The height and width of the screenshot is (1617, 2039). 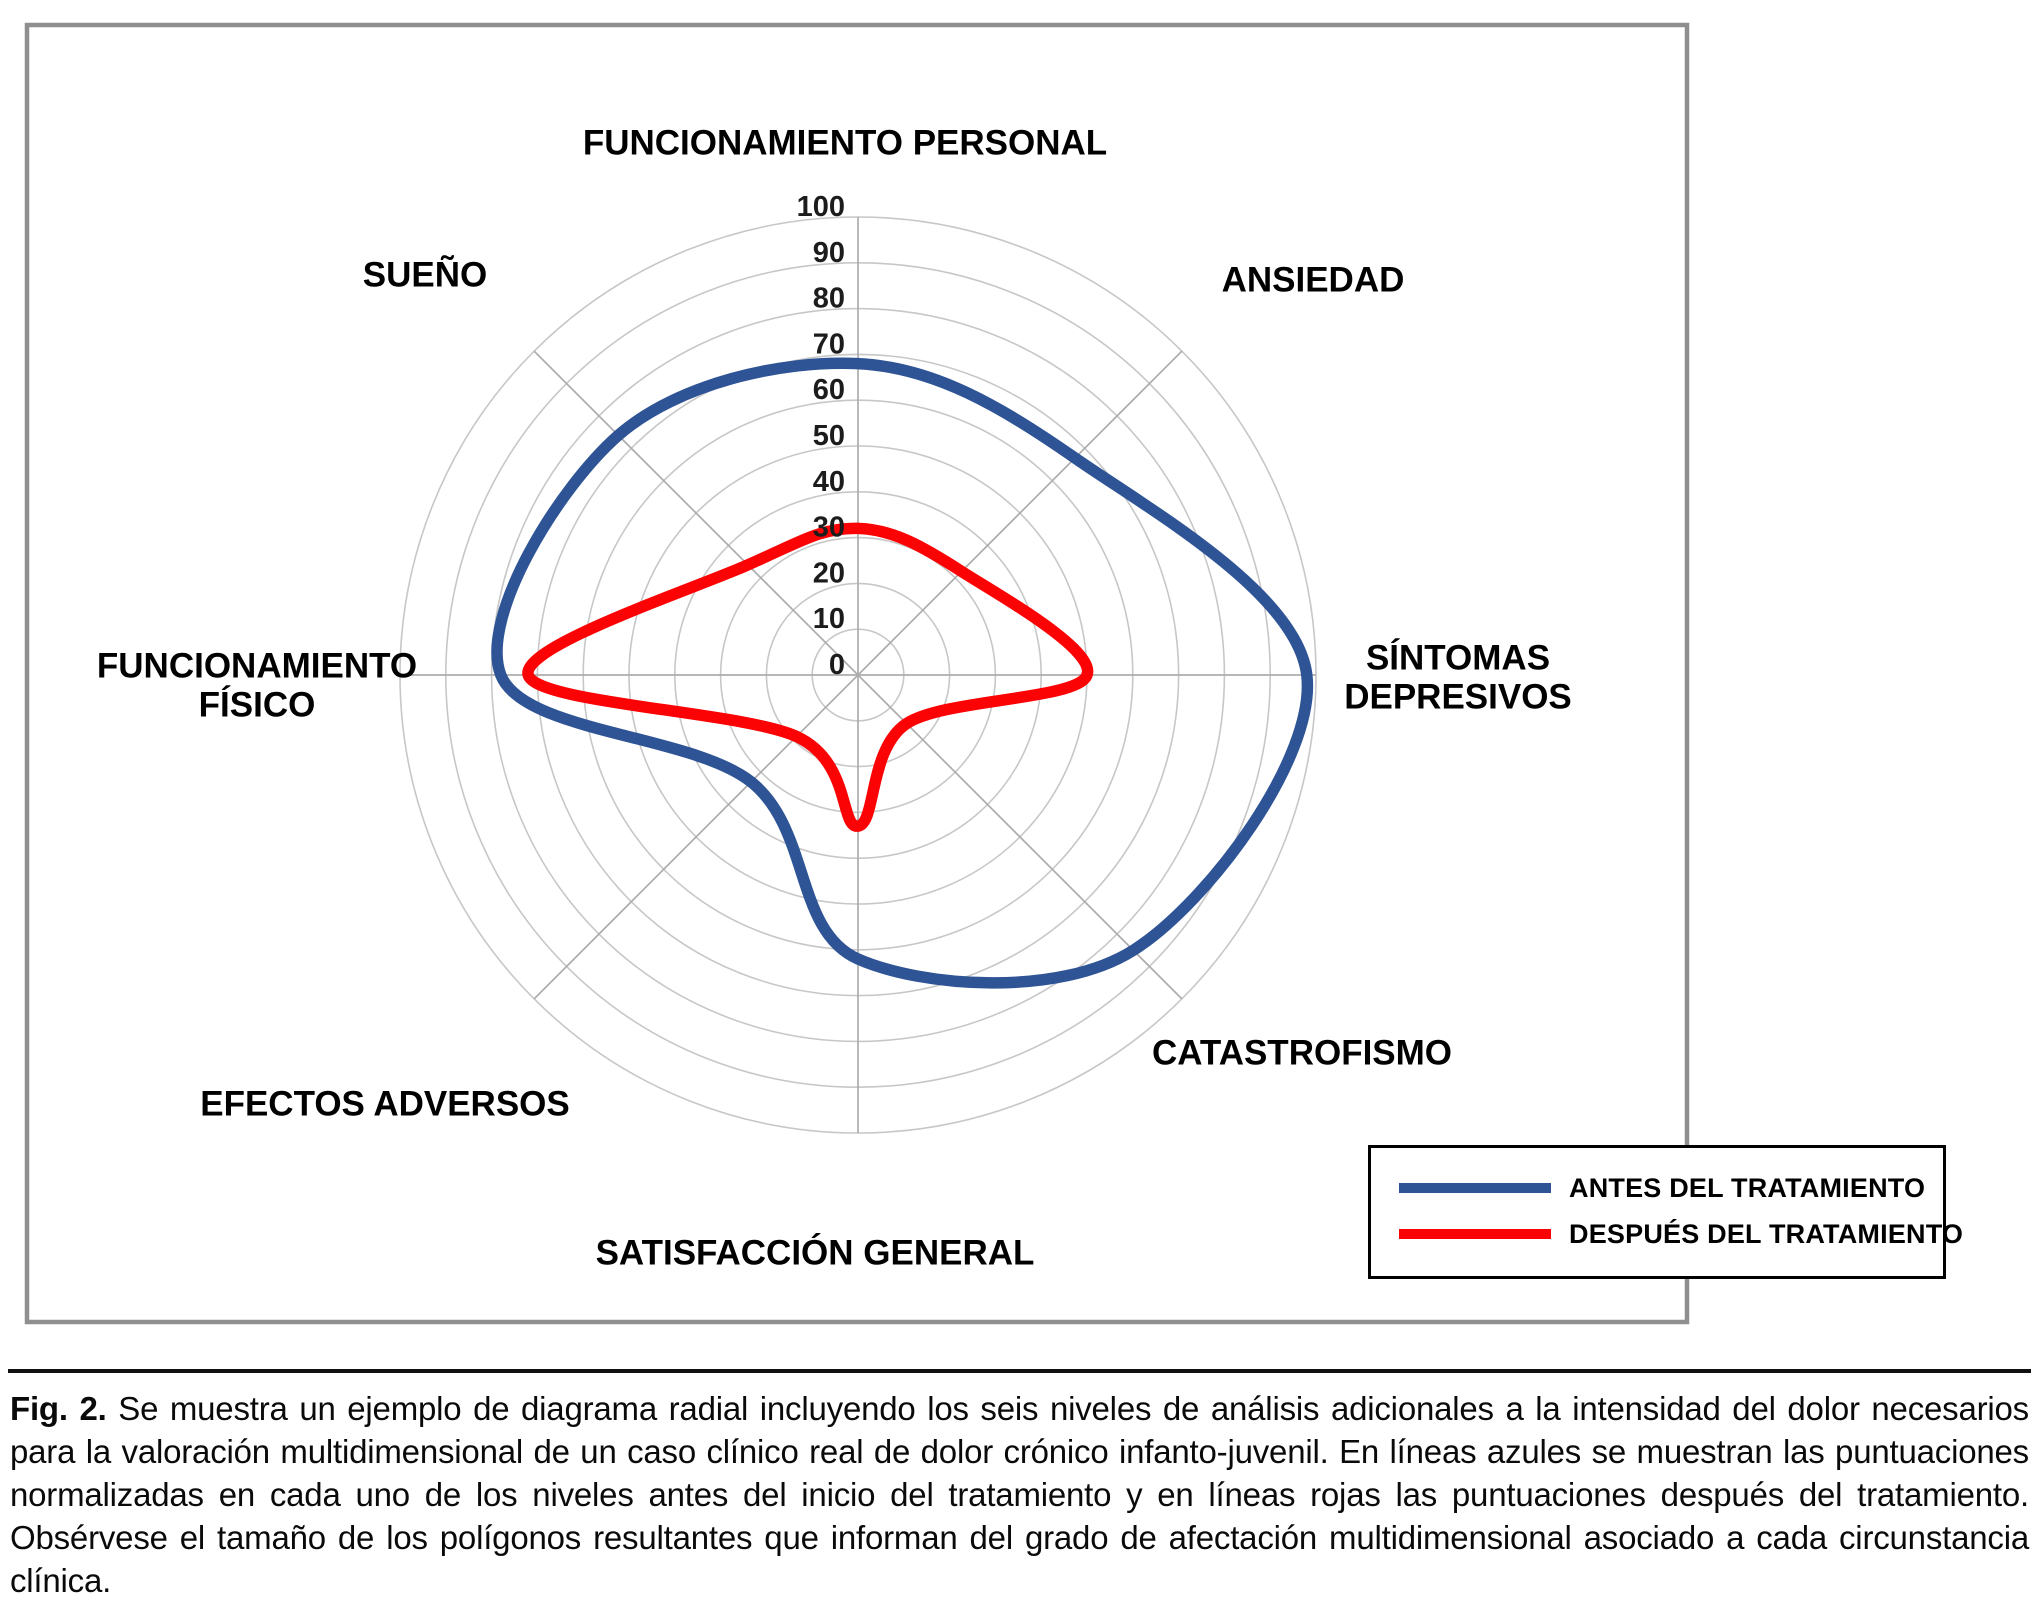 What do you see at coordinates (1302, 1053) in the screenshot?
I see `category-label: CATASTROFISMO` at bounding box center [1302, 1053].